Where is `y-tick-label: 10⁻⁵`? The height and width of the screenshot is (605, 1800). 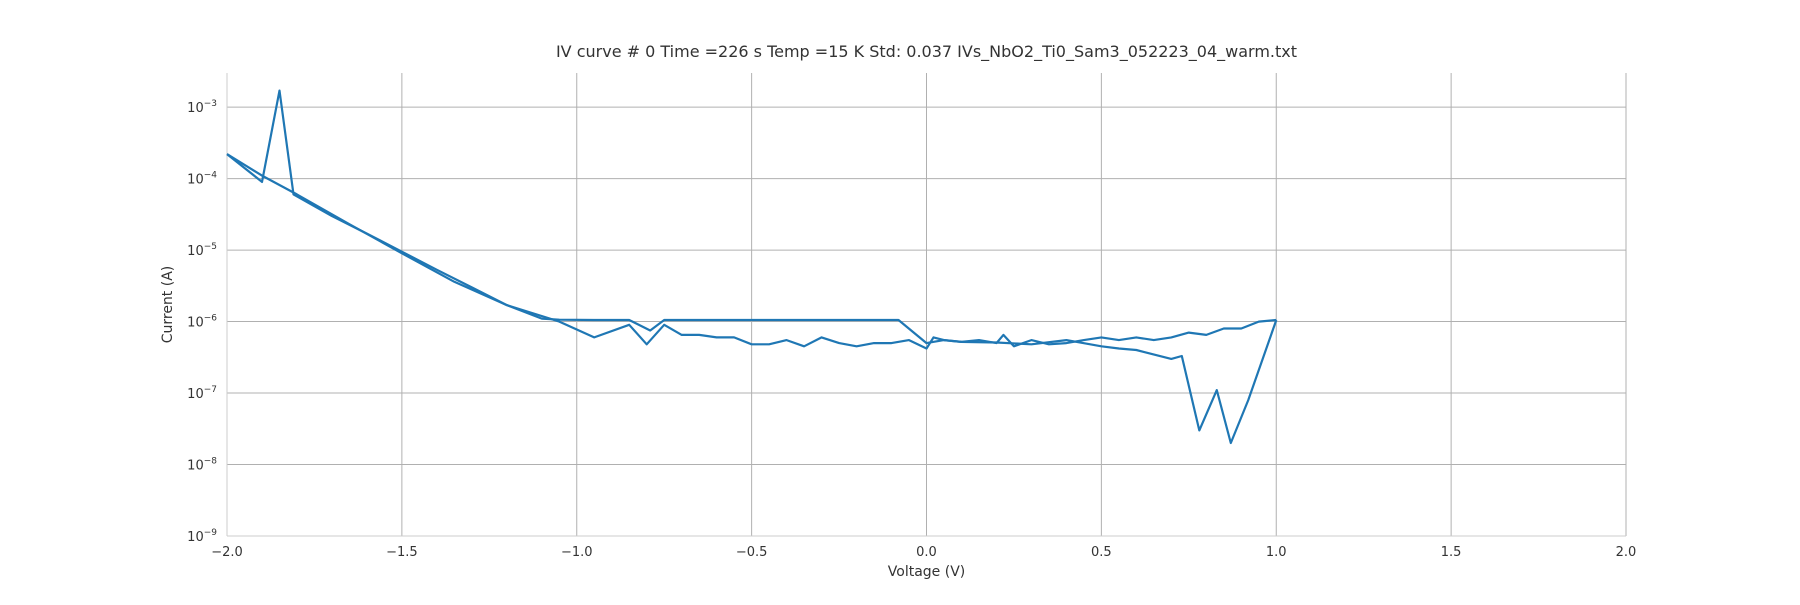 y-tick-label: 10⁻⁵ is located at coordinates (202, 250).